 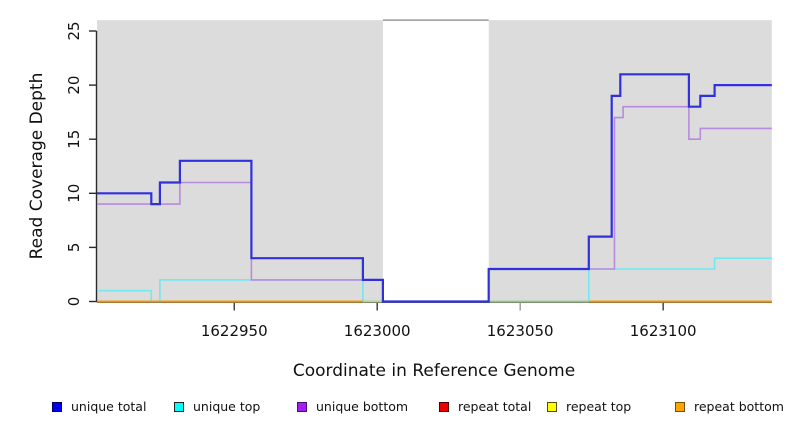 What do you see at coordinates (227, 406) in the screenshot?
I see `legend-label: unique top` at bounding box center [227, 406].